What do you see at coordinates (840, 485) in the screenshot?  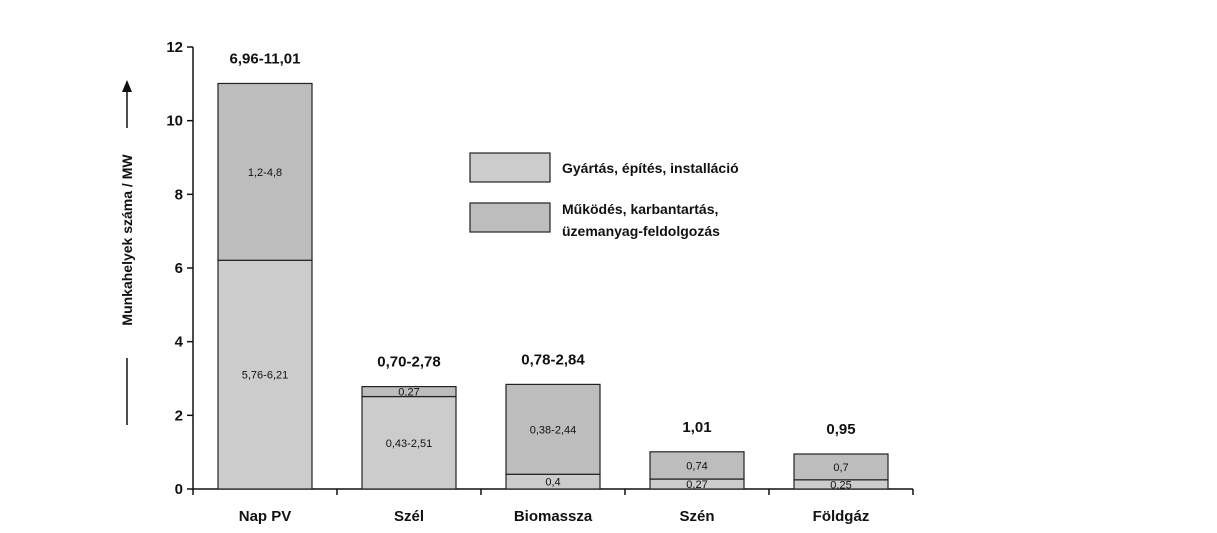 I see `segment-value-label: 0,25` at bounding box center [840, 485].